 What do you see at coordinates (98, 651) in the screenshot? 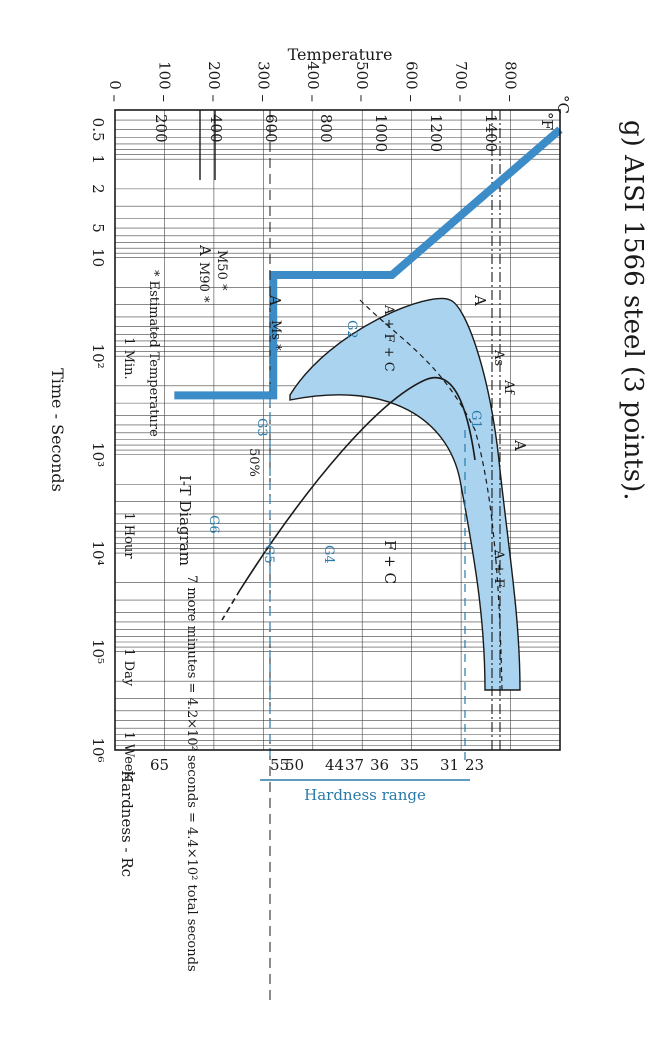
I see `time-tick: 10⁵` at bounding box center [98, 651].